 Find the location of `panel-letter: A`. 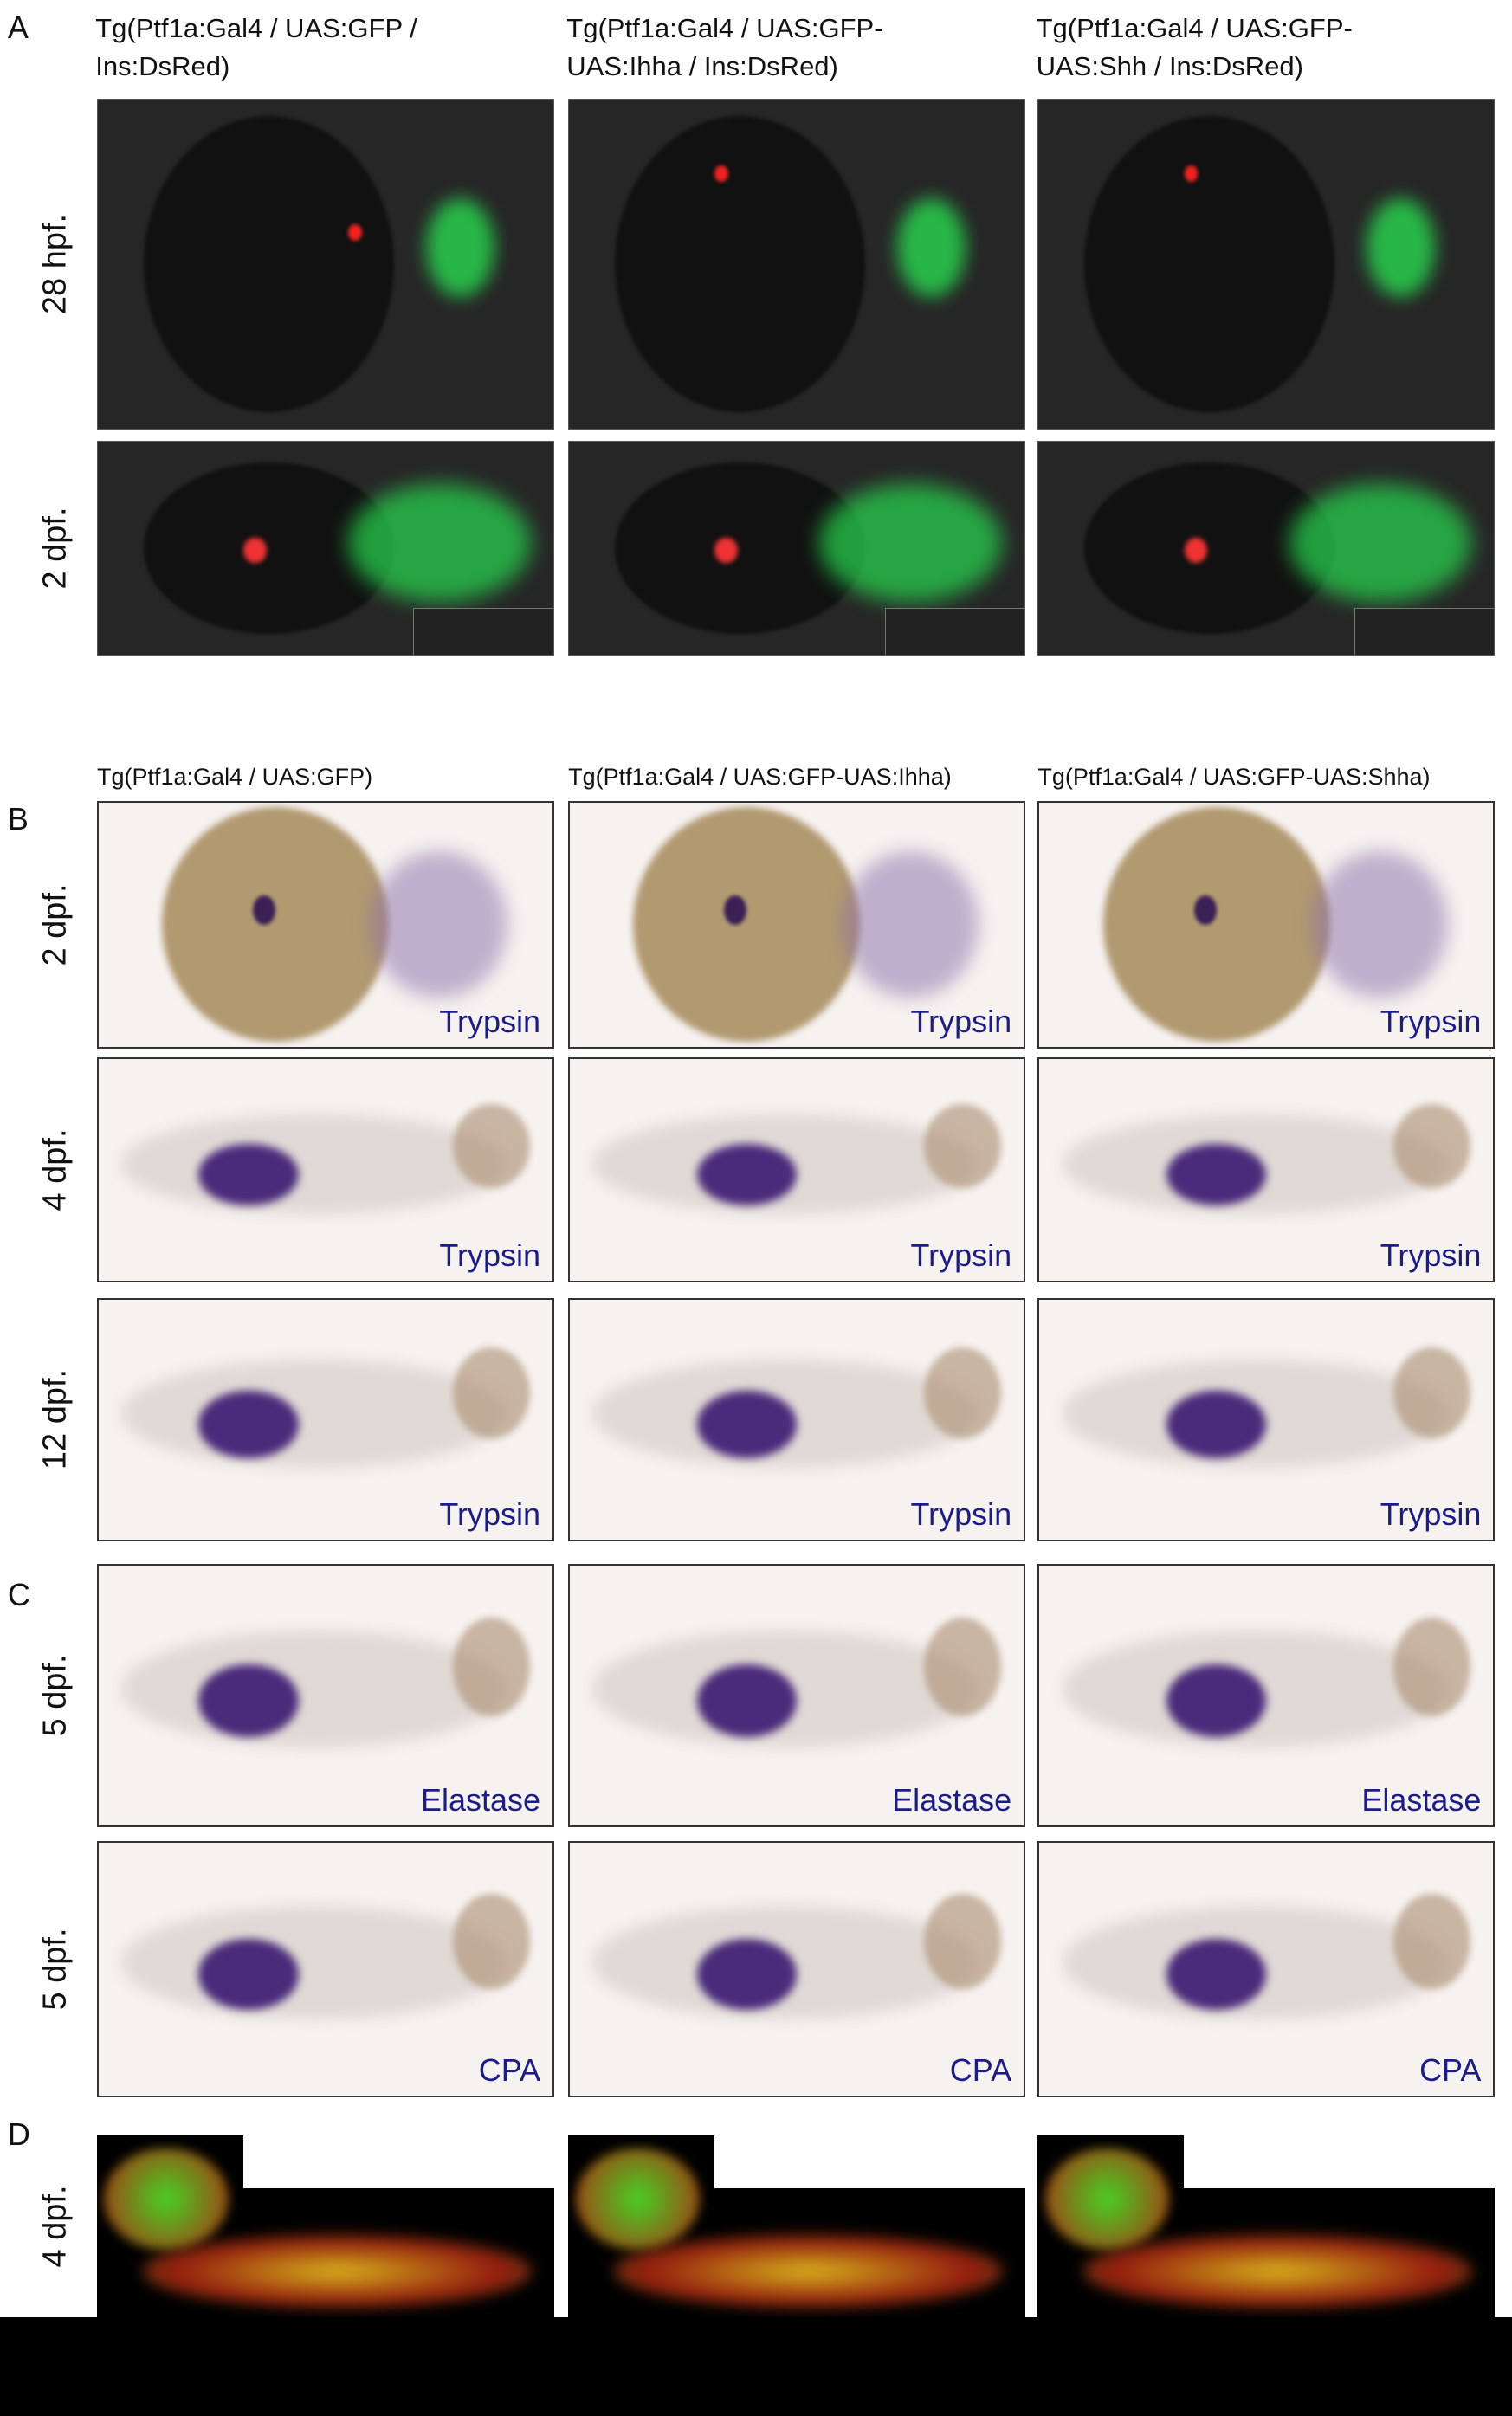

panel-letter: A is located at coordinates (18, 28).